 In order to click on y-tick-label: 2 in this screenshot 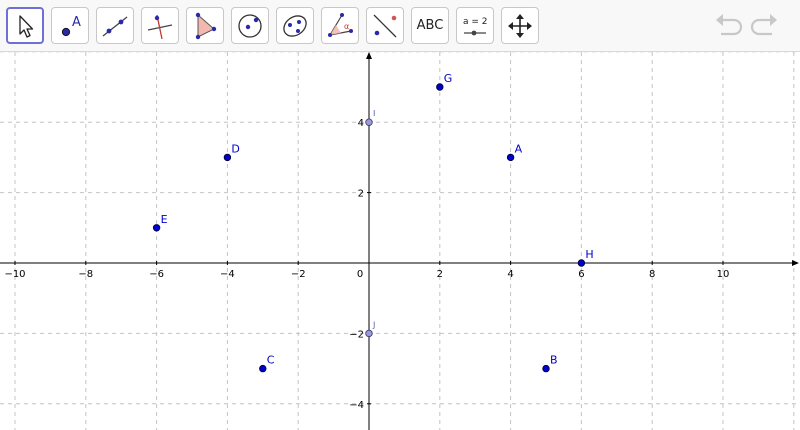, I will do `click(361, 194)`.